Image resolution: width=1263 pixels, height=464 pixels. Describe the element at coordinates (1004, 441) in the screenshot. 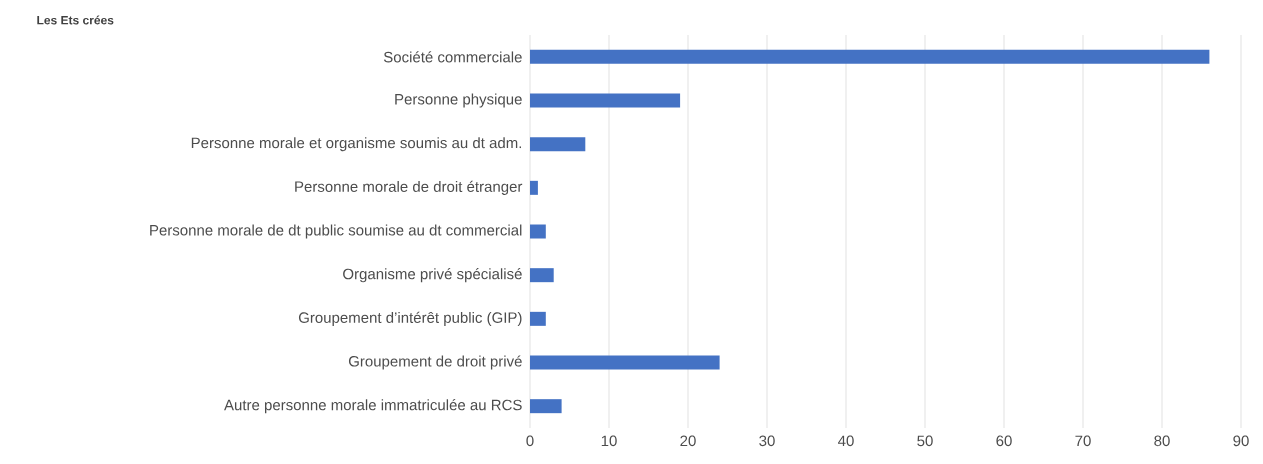

I see `x-tick-label: 60` at that location.